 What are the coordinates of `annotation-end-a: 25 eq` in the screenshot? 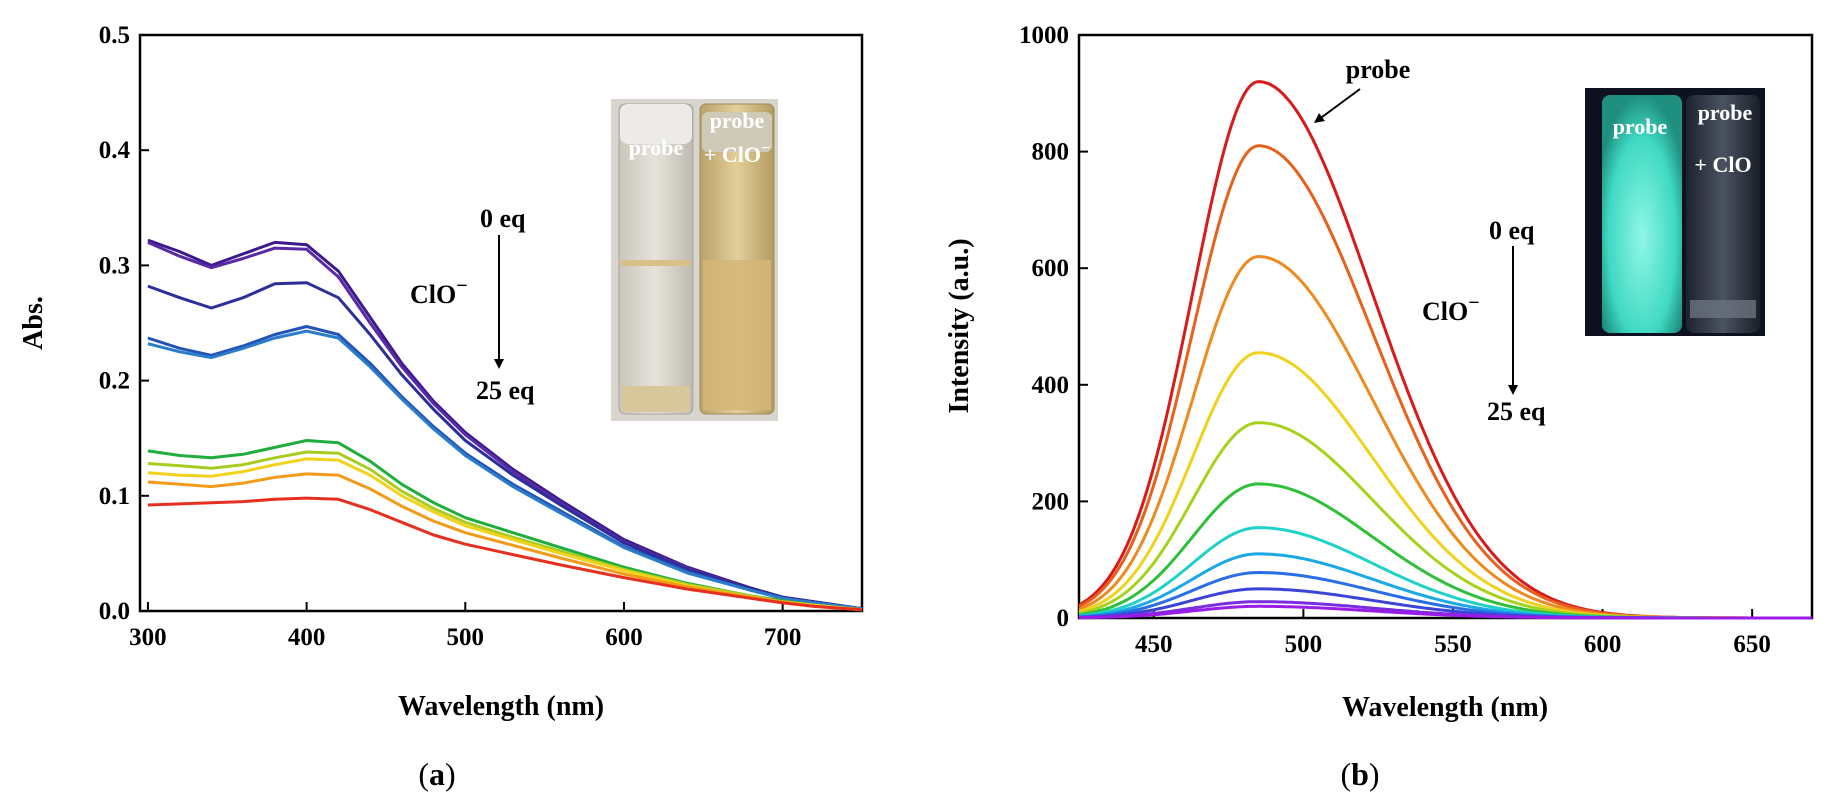 It's located at (505, 390).